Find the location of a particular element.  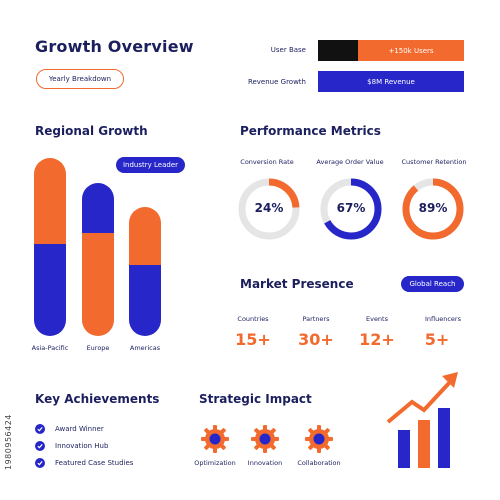

column-asia-pacific-bottom is located at coordinates (50, 290).